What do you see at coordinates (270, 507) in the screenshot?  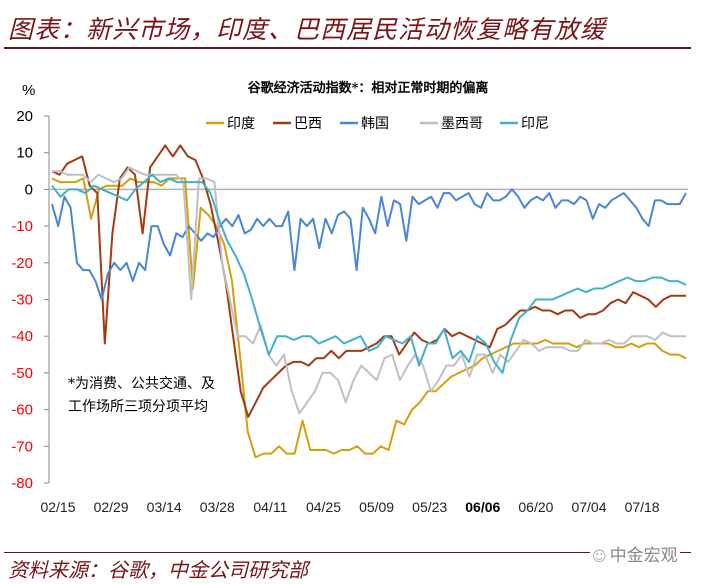 I see `x-tick-label: 04/11` at bounding box center [270, 507].